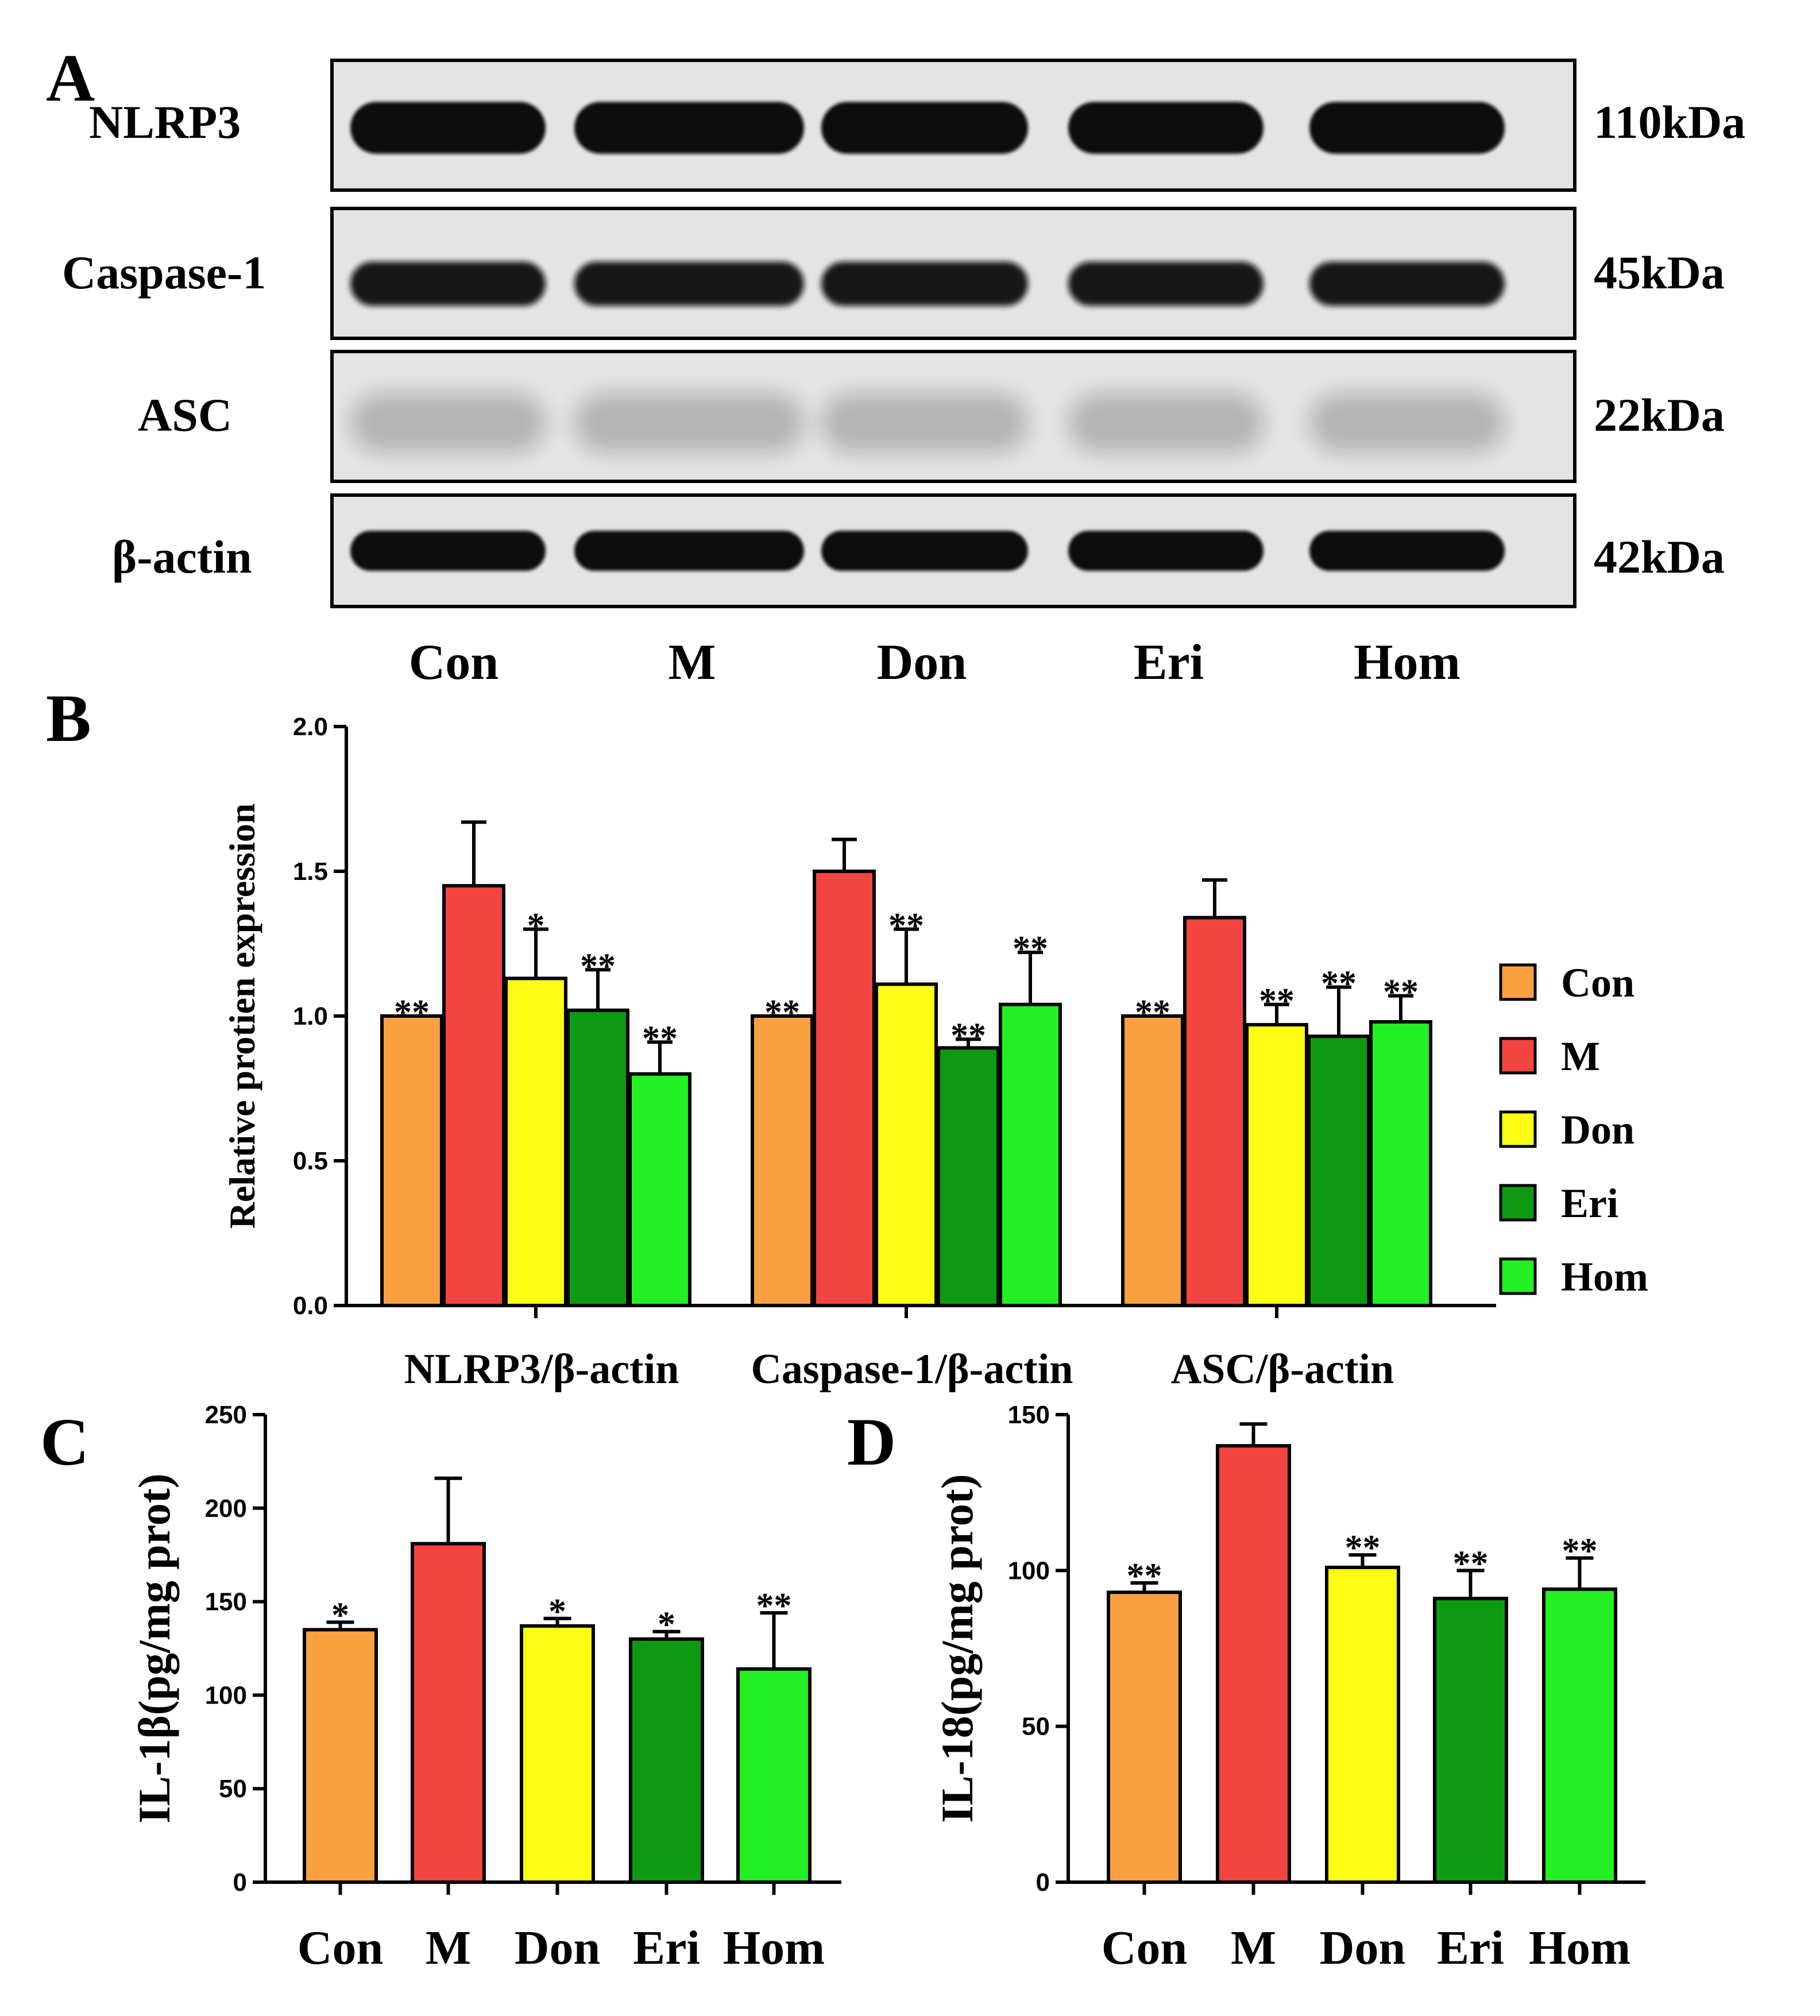  I want to click on blot-size-label: 22kDa, so click(1659, 415).